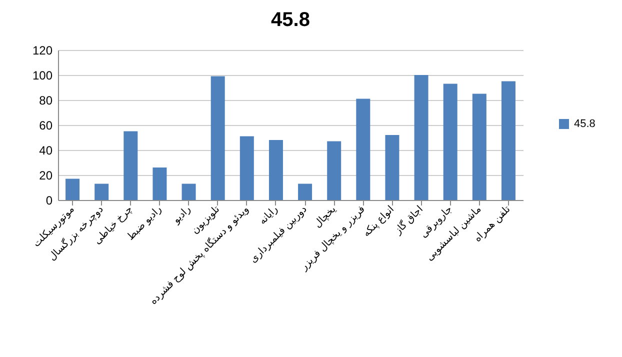 This screenshot has height=357, width=622. What do you see at coordinates (42, 75) in the screenshot?
I see `y-tick-label: 100` at bounding box center [42, 75].